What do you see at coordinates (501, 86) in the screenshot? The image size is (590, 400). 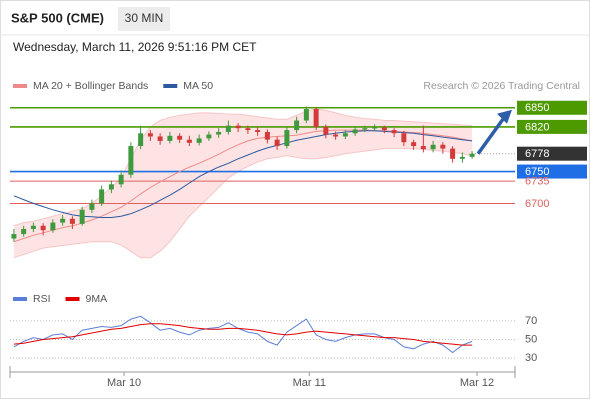 I see `credit: Research © 2026 Trading Central` at bounding box center [501, 86].